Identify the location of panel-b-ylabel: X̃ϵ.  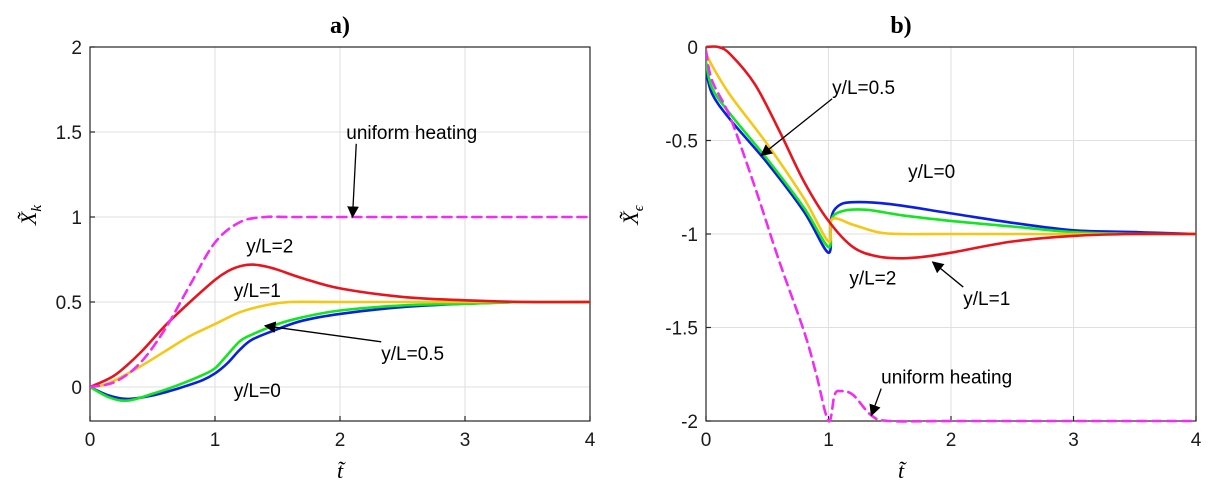
(632, 214).